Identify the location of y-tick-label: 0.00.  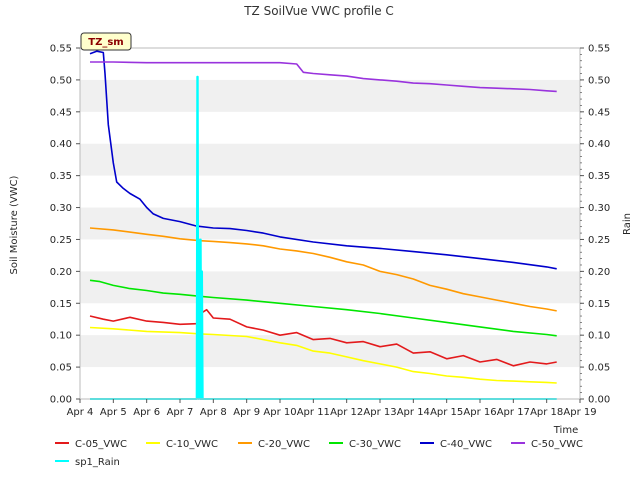
(61, 400).